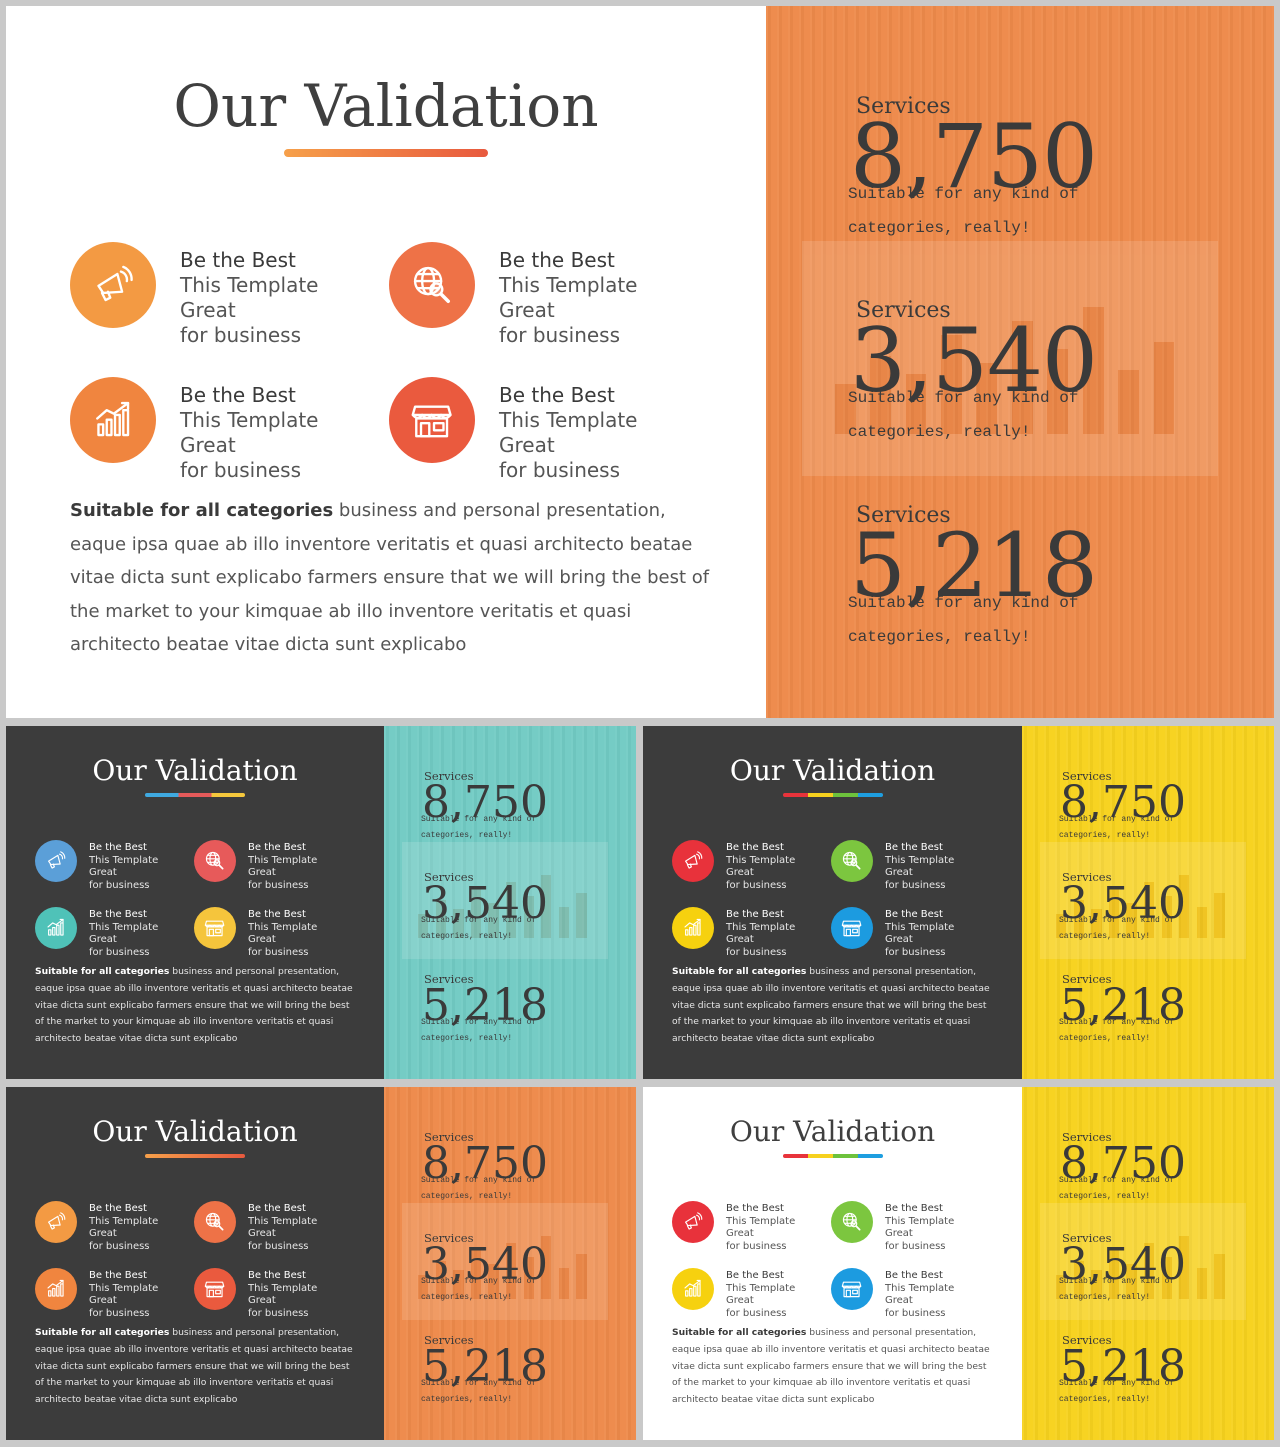  What do you see at coordinates (1123, 1163) in the screenshot?
I see `service-value: 8,750` at bounding box center [1123, 1163].